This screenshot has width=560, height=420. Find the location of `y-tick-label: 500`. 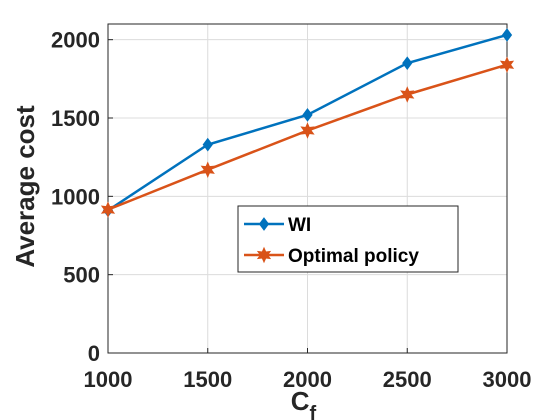

y-tick-label: 500 is located at coordinates (81, 275).